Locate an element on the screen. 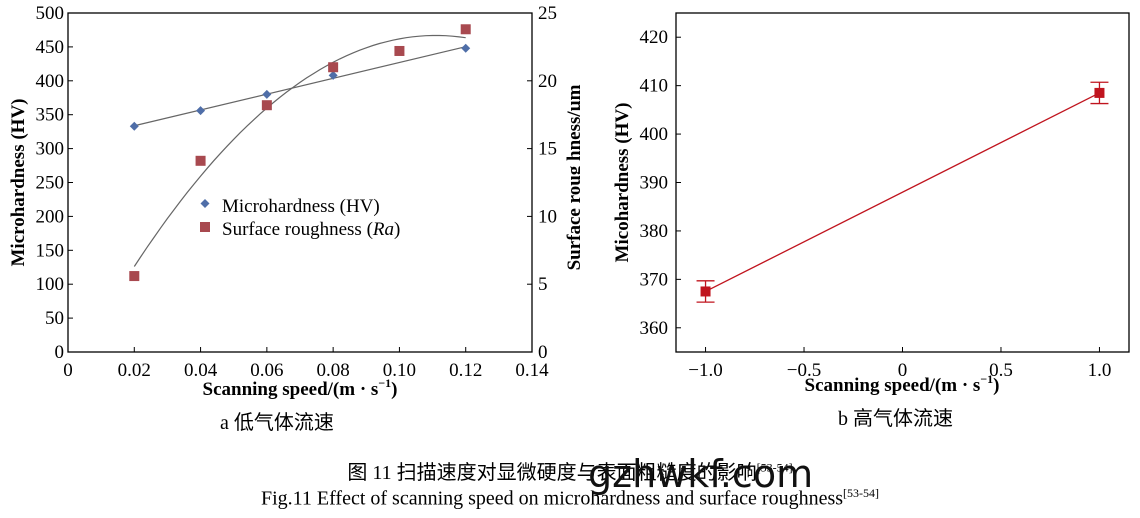 The image size is (1140, 518). y-tick-label-b: 410 is located at coordinates (654, 86).